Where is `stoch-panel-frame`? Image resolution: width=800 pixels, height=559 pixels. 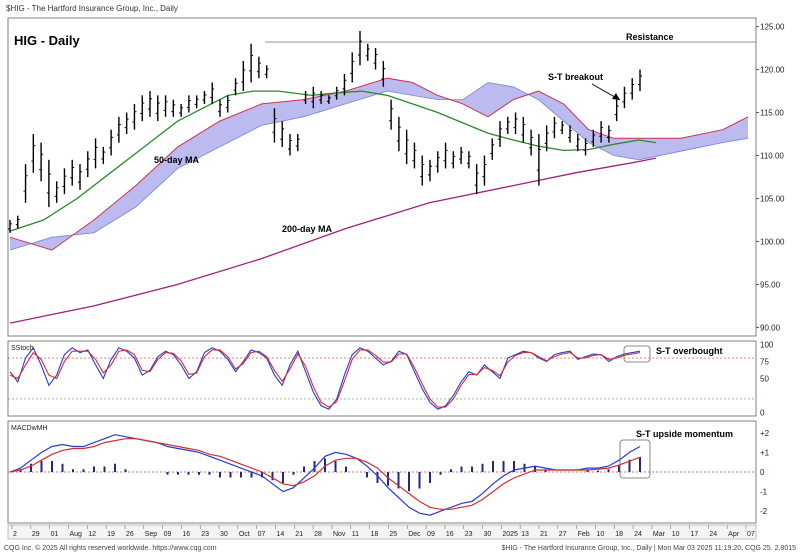 stoch-panel-frame is located at coordinates (382, 378).